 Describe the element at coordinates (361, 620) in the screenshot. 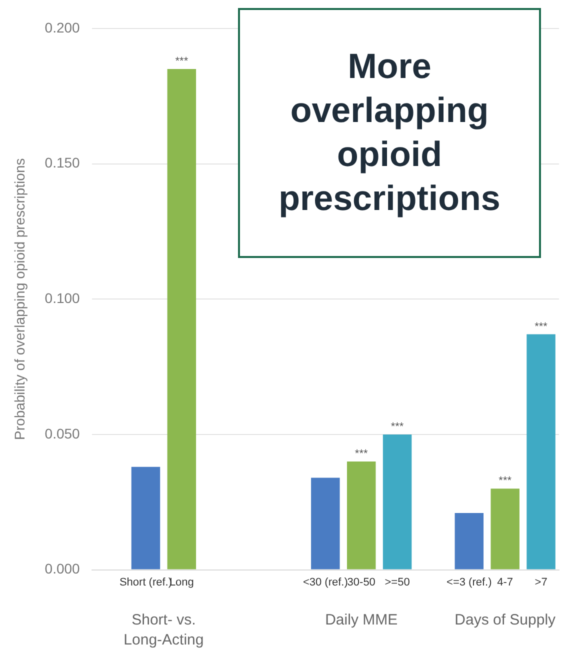

I see `text: Daily MME` at that location.